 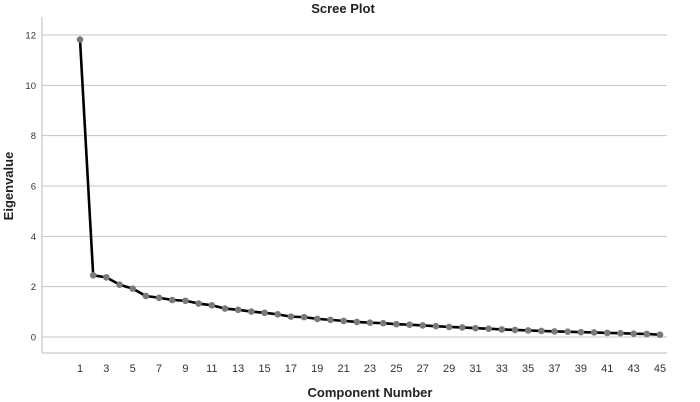 I want to click on x-tick-label: 33, so click(x=502, y=369).